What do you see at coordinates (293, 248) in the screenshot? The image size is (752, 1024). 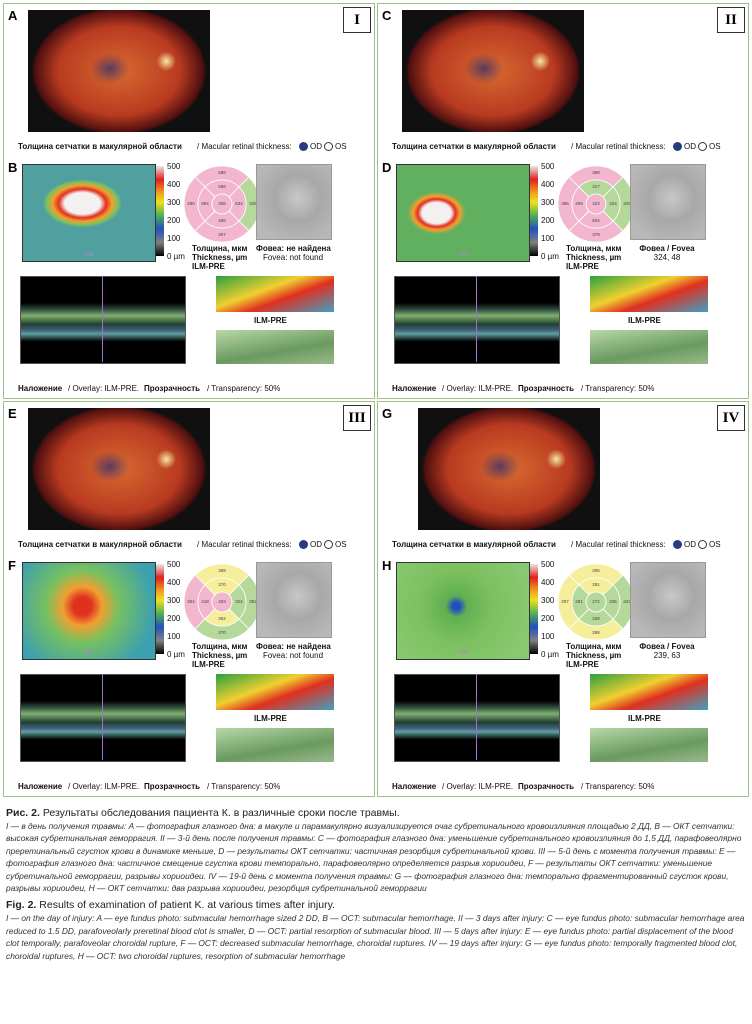 I see `fovea-caption: Фовеа: не найдена` at bounding box center [293, 248].